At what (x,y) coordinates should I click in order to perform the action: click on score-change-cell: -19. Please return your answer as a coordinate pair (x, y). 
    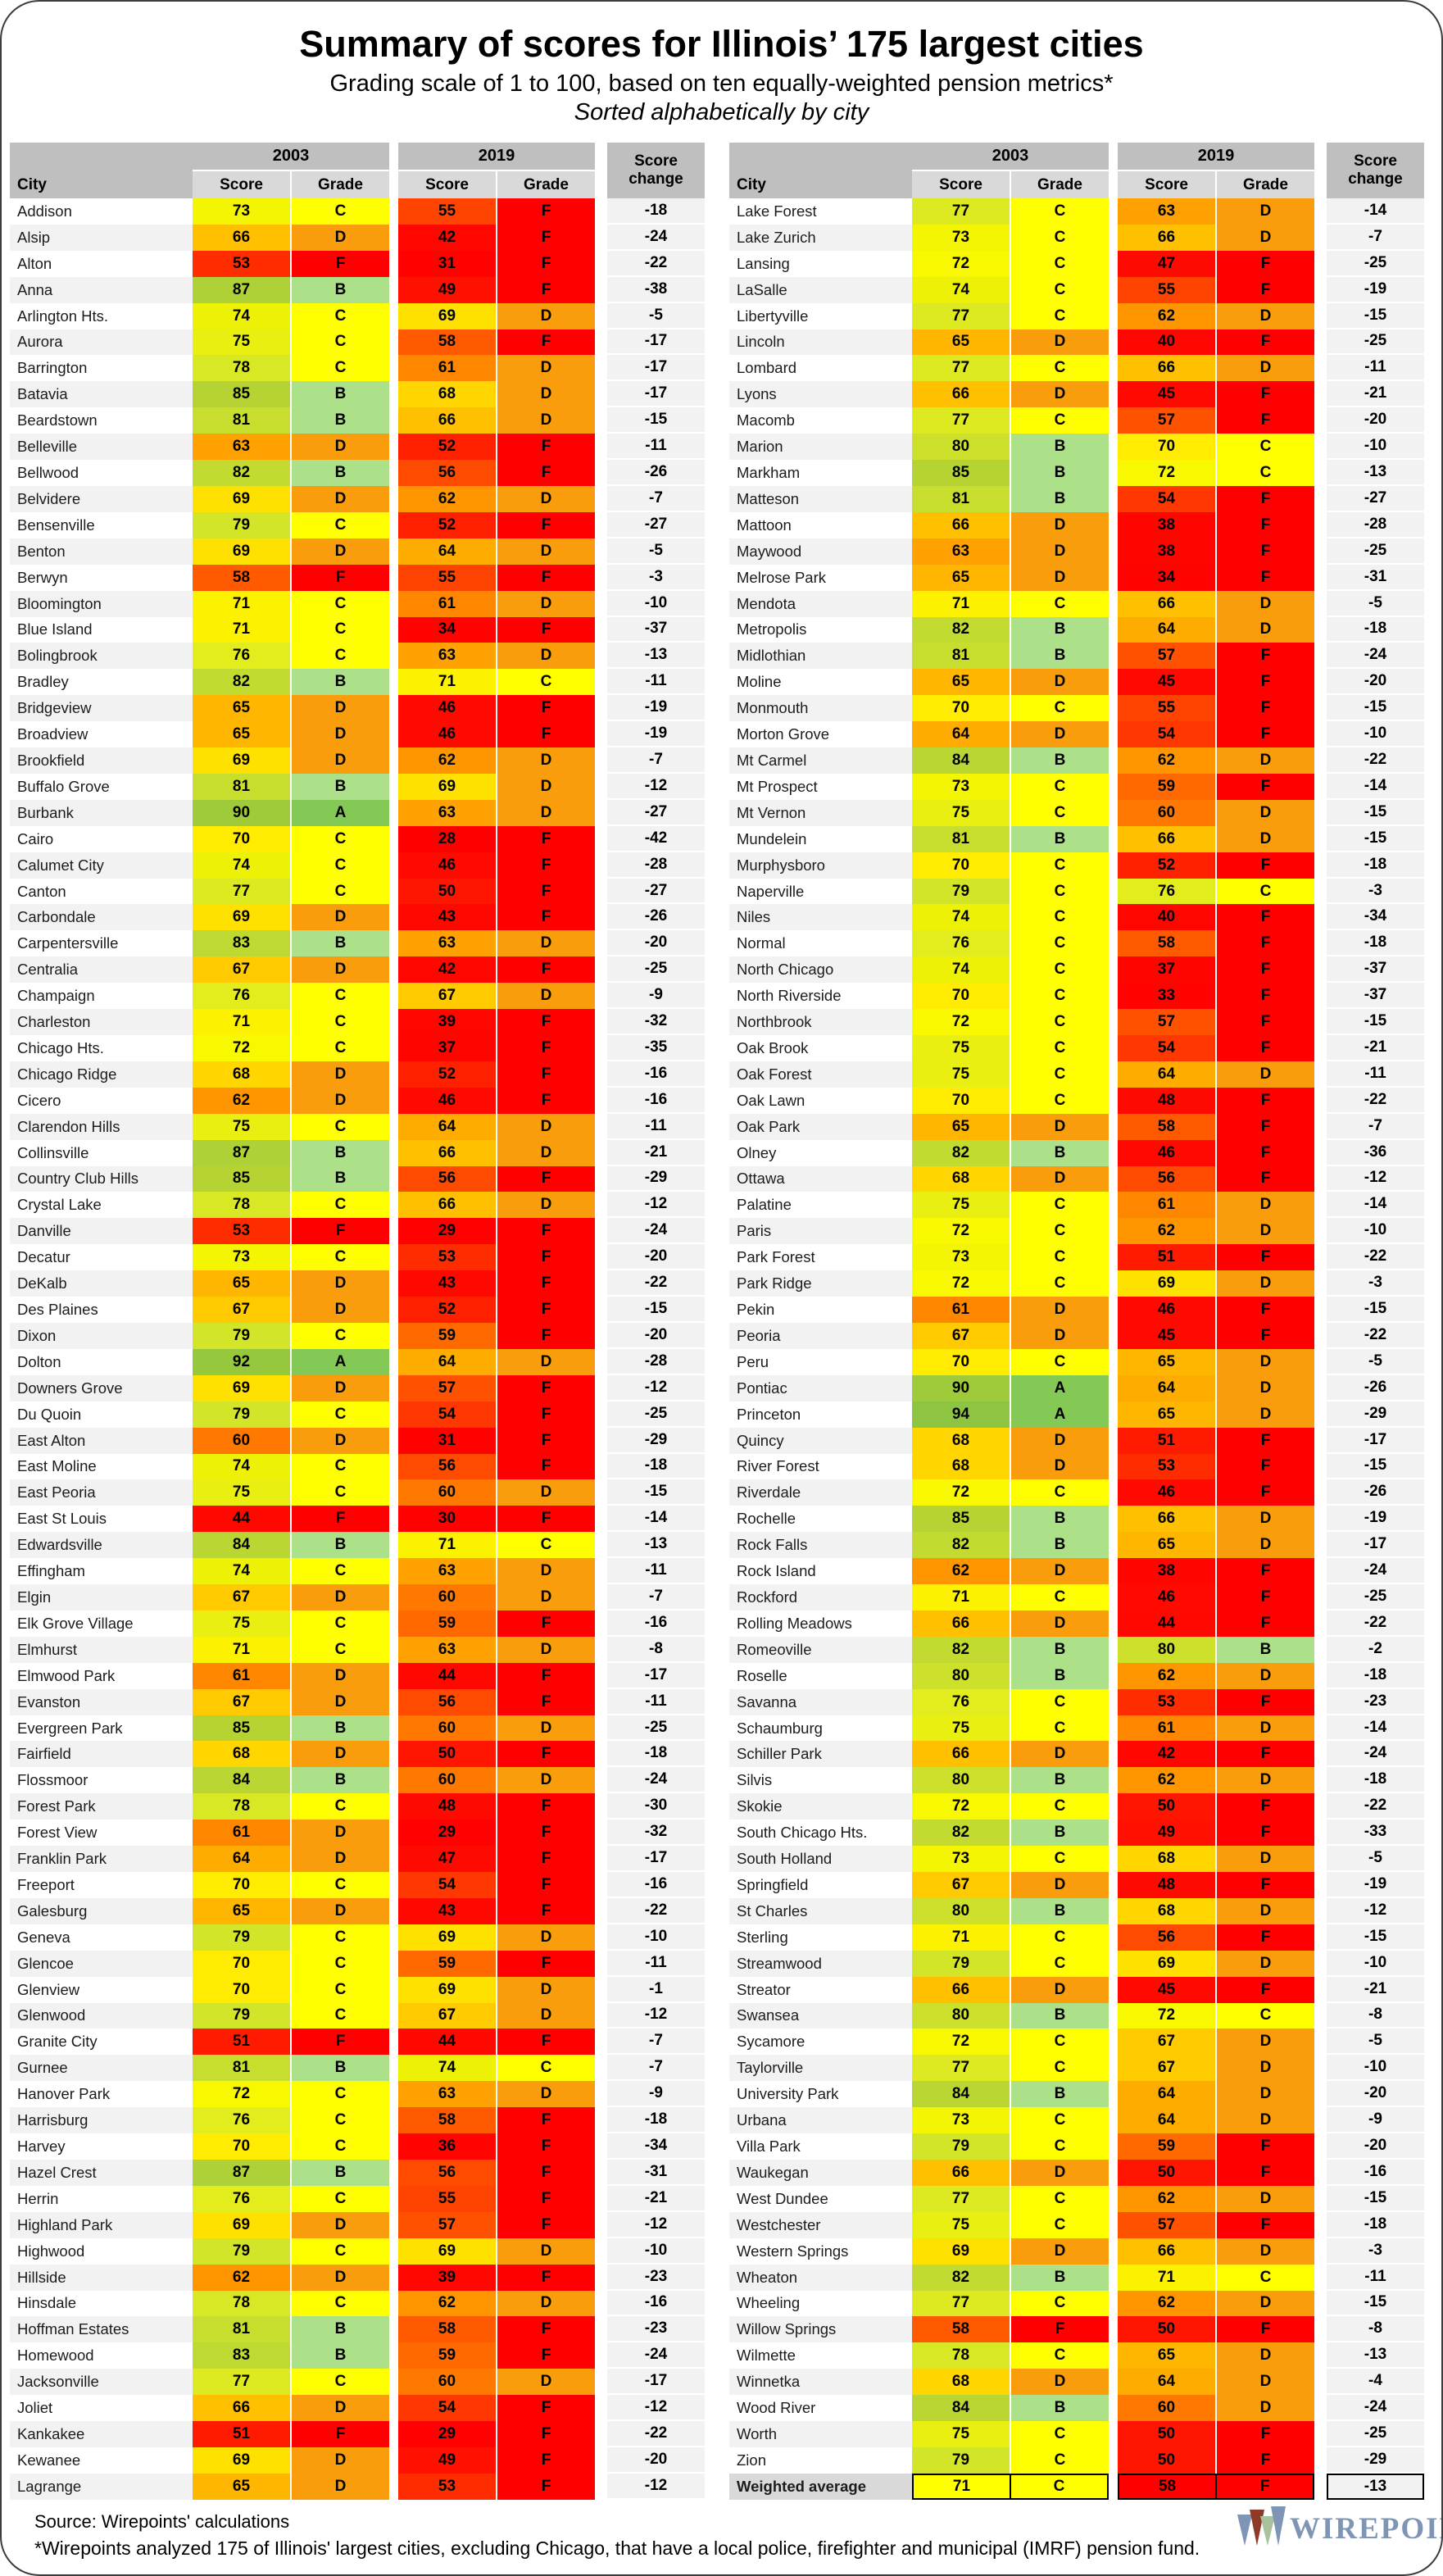
    Looking at the image, I should click on (1375, 289).